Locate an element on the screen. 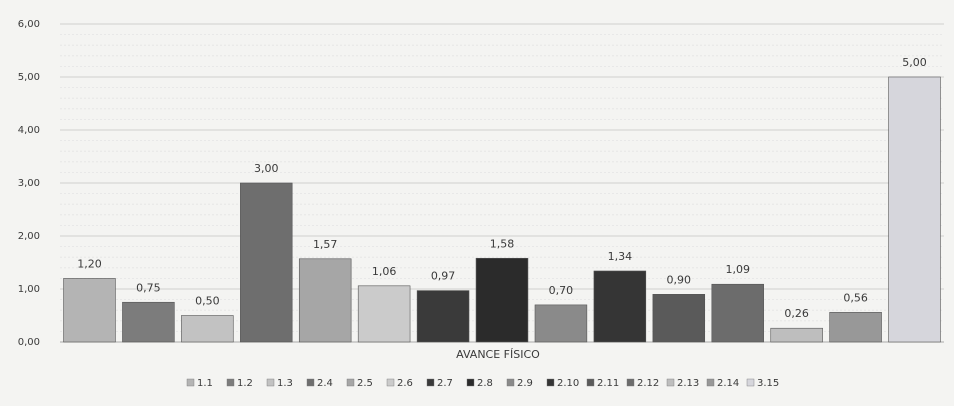  data-label-1.3: 0,50 is located at coordinates (207, 301).